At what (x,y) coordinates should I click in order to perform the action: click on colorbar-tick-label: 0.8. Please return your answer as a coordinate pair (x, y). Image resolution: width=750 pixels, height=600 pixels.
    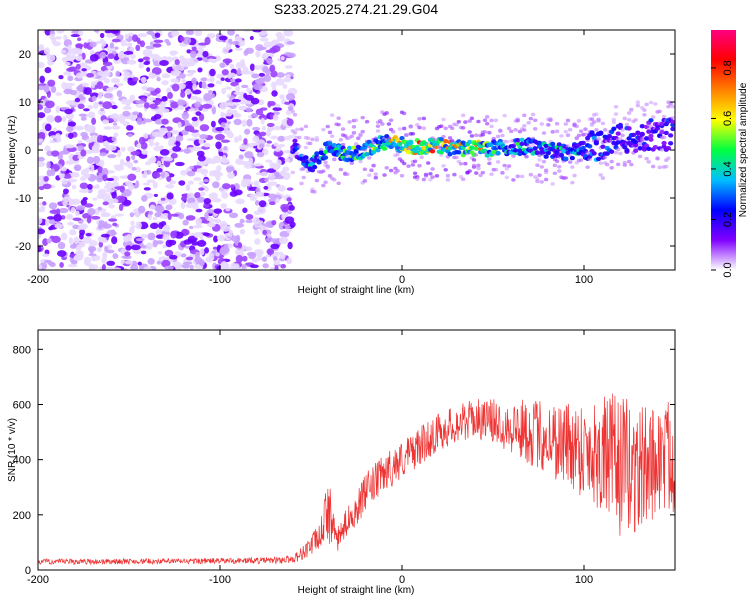
    Looking at the image, I should click on (728, 67).